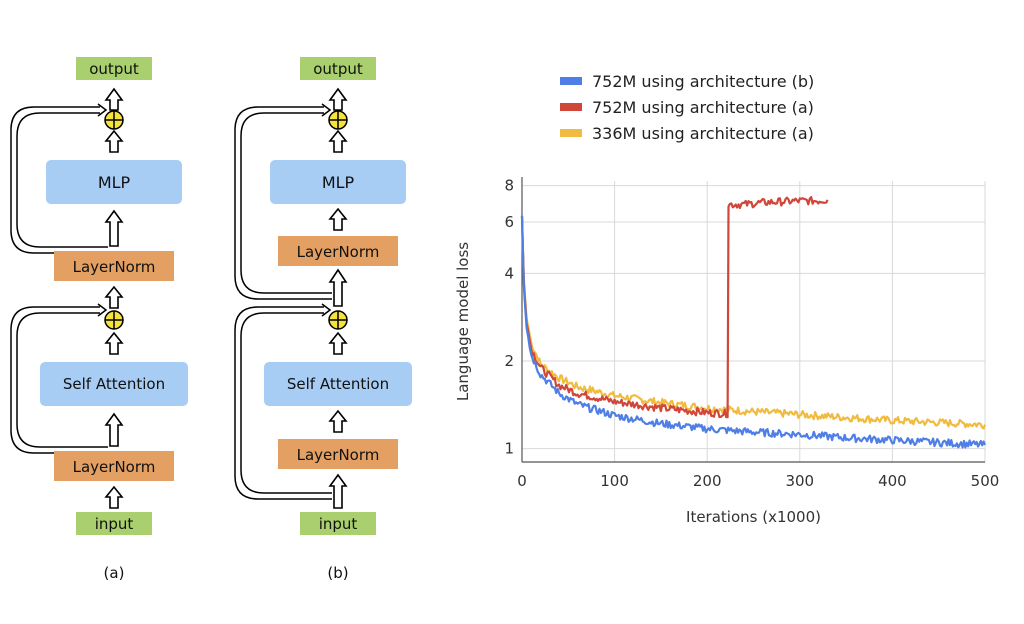 Image resolution: width=1024 pixels, height=624 pixels. I want to click on x-tick-label: 0, so click(522, 481).